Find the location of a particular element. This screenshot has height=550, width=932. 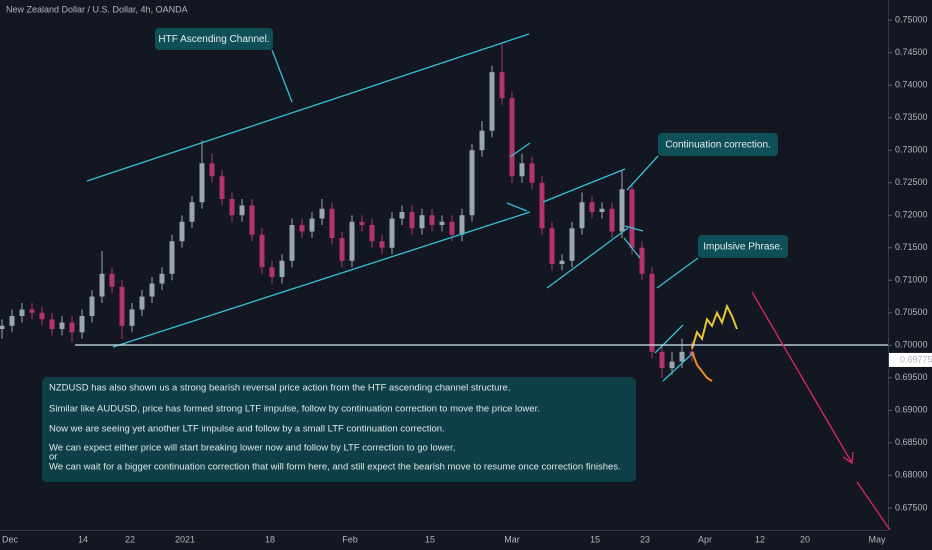

y-tick-label: 0.75000 is located at coordinates (911, 20).